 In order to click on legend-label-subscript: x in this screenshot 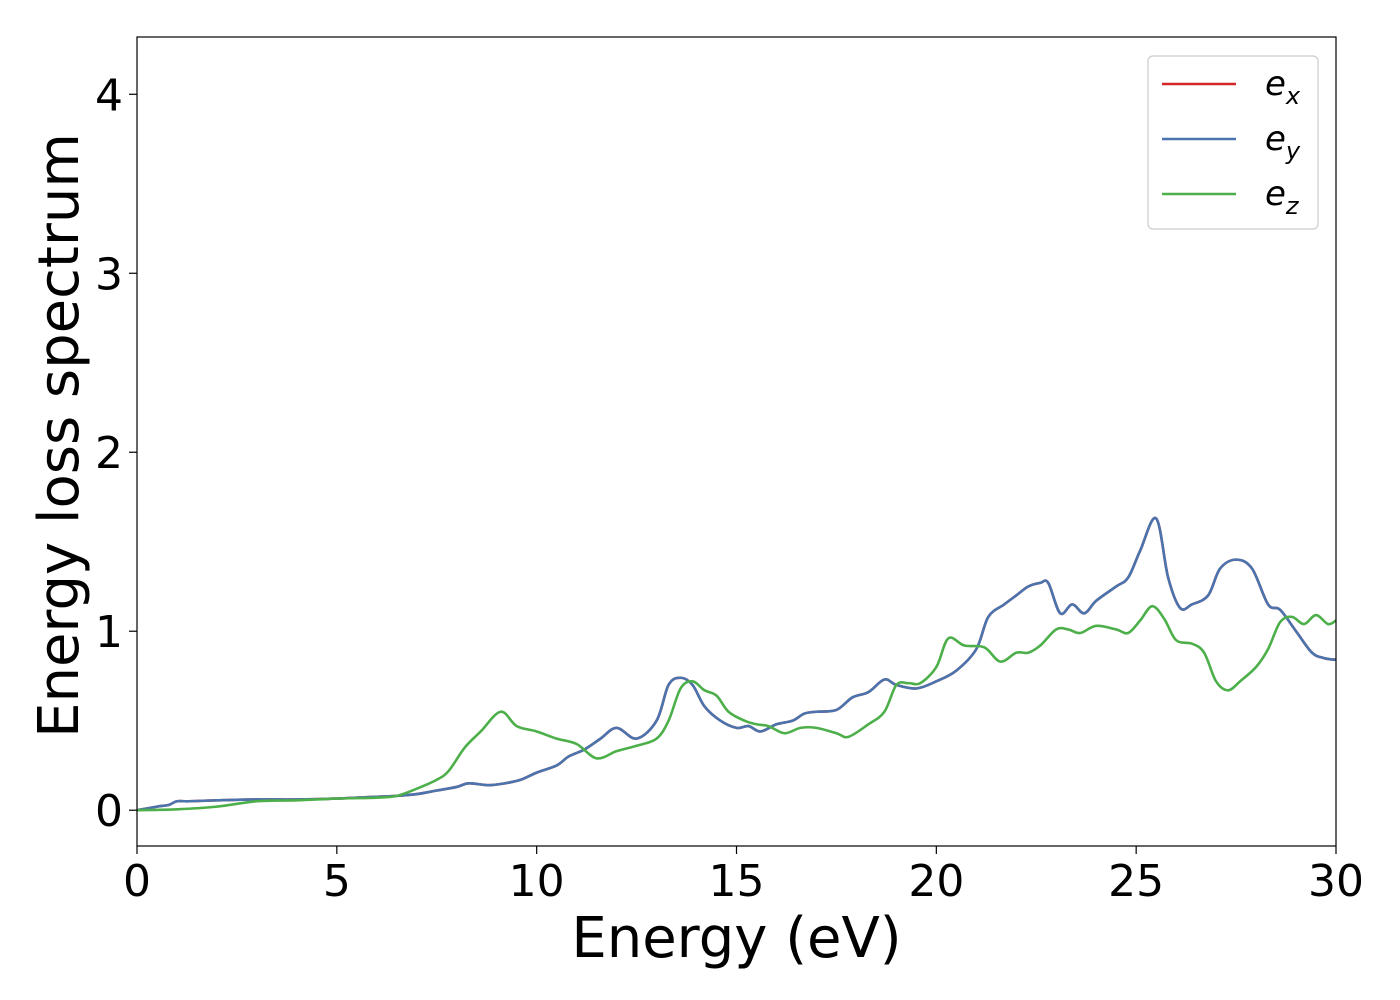, I will do `click(1293, 96)`.